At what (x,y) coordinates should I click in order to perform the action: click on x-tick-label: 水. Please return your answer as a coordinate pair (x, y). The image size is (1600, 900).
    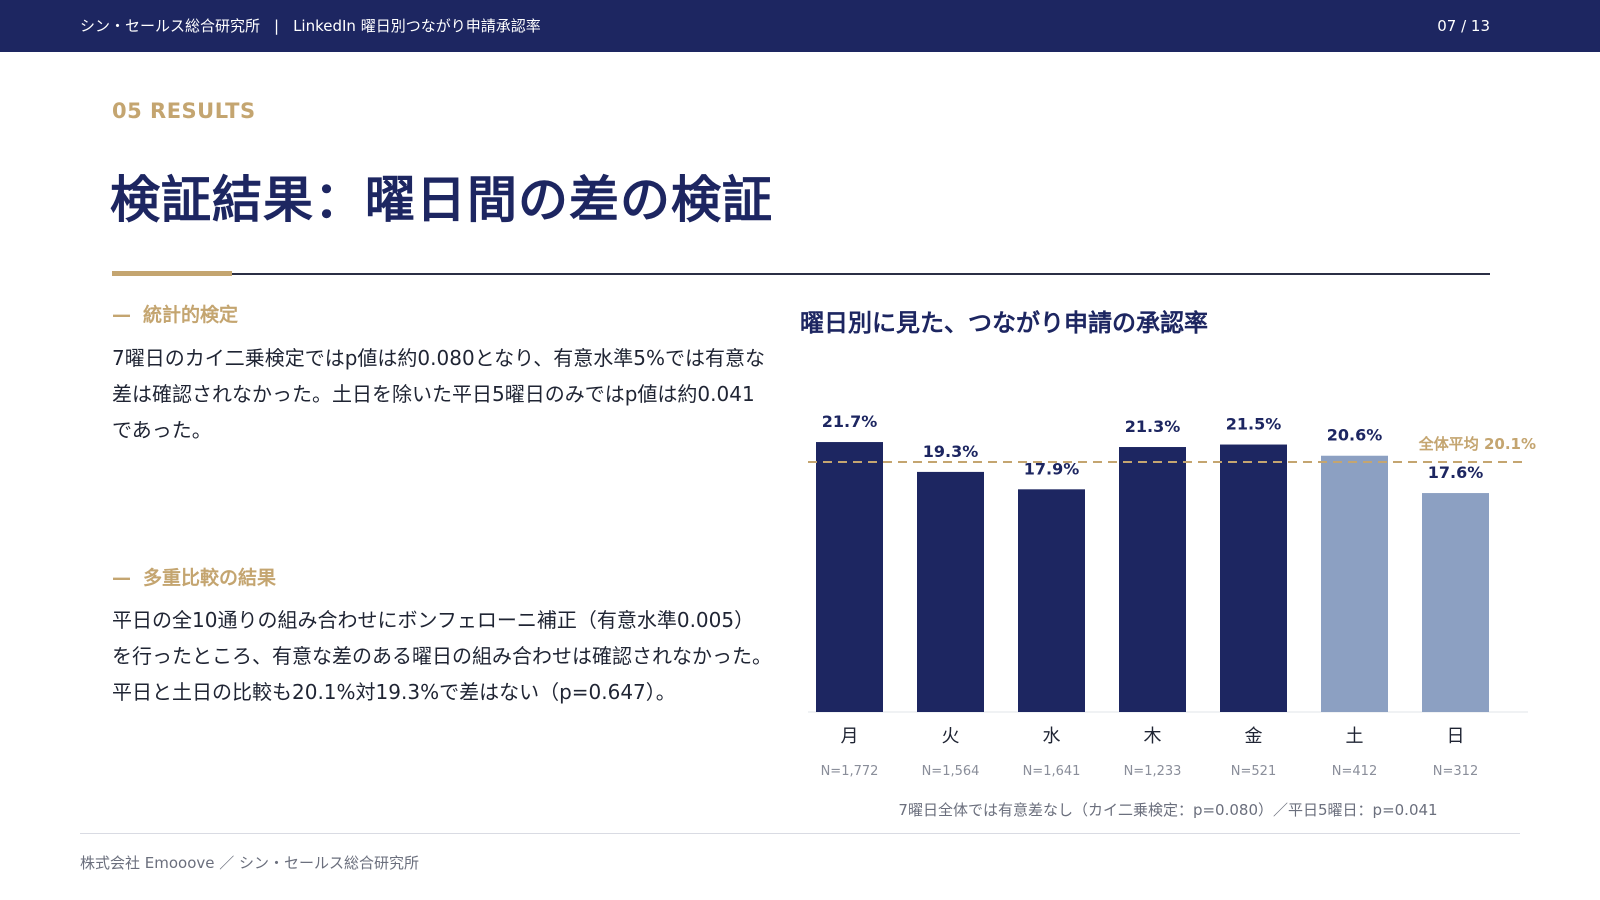
    Looking at the image, I should click on (1052, 736).